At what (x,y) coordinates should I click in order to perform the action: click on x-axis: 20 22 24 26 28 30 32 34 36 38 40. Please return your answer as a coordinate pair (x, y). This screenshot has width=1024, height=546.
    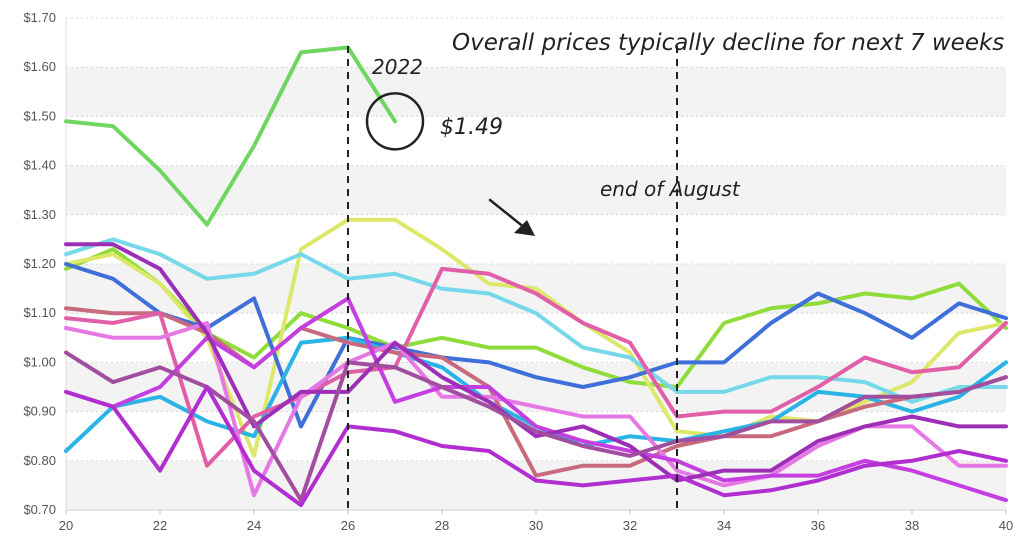
    Looking at the image, I should click on (536, 521).